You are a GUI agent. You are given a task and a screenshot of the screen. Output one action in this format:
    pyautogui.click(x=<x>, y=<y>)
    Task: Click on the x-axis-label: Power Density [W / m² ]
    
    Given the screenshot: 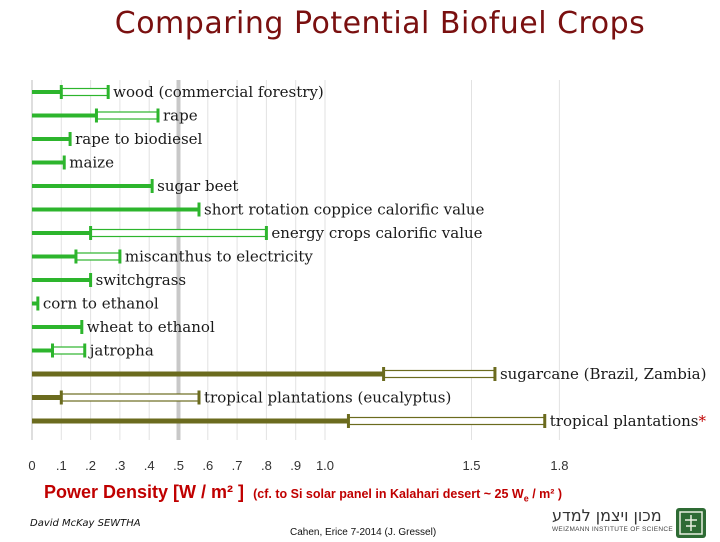 What is the action you would take?
    pyautogui.click(x=144, y=492)
    